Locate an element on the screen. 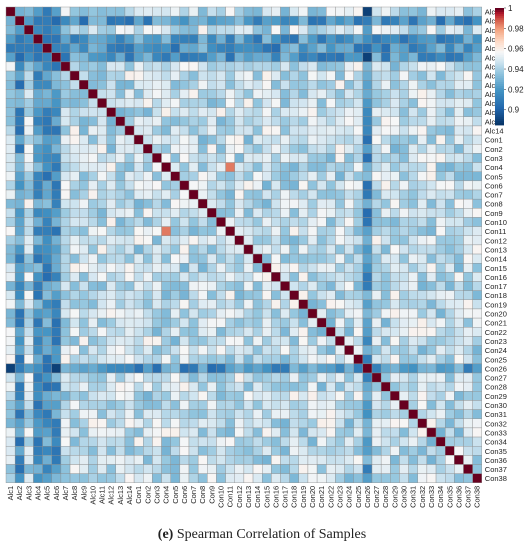 The height and width of the screenshot is (550, 524). heatmap-cell-Con34-Con4 is located at coordinates (166, 441).